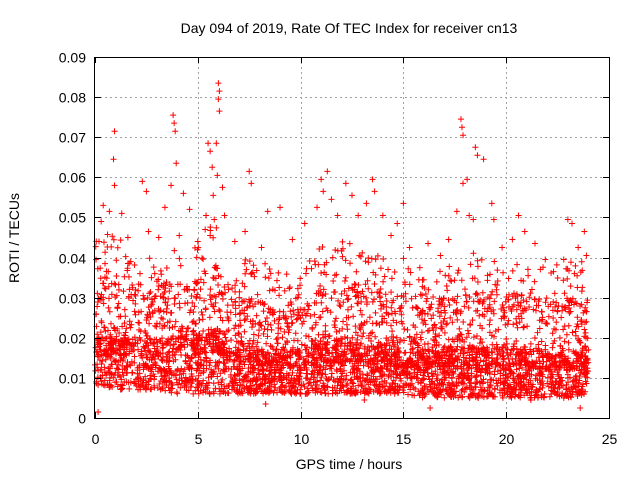  What do you see at coordinates (610, 439) in the screenshot?
I see `x-tick-label: 25` at bounding box center [610, 439].